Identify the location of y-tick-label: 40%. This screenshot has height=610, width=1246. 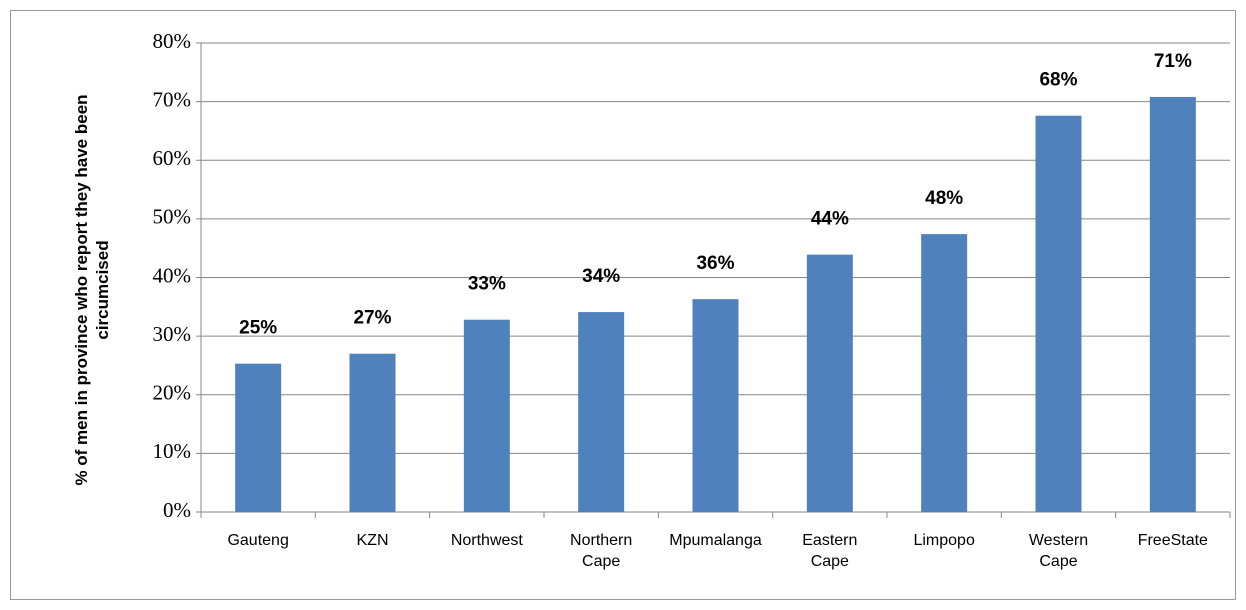
(172, 275).